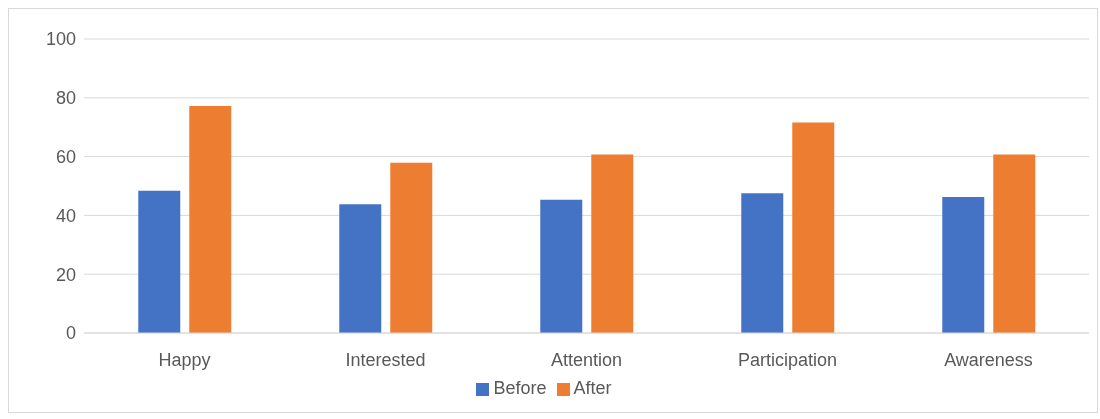 The image size is (1100, 419). What do you see at coordinates (184, 359) in the screenshot?
I see `x-tick-label: Happy` at bounding box center [184, 359].